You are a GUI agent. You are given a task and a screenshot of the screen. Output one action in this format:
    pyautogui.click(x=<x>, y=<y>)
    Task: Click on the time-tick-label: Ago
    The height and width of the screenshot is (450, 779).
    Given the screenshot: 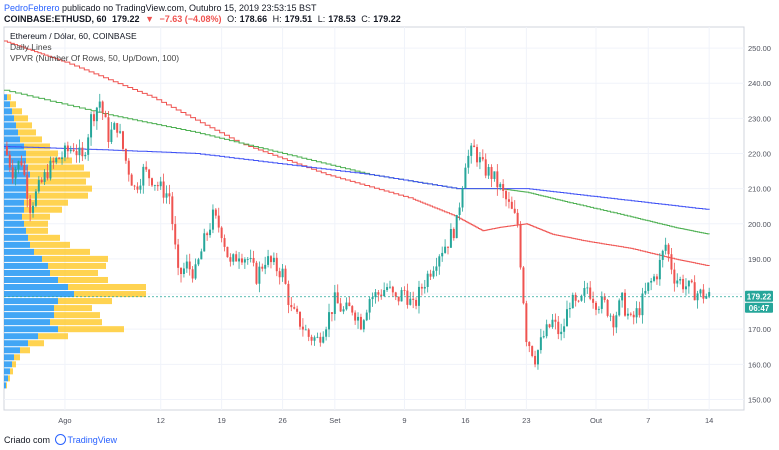 What is the action you would take?
    pyautogui.click(x=64, y=420)
    